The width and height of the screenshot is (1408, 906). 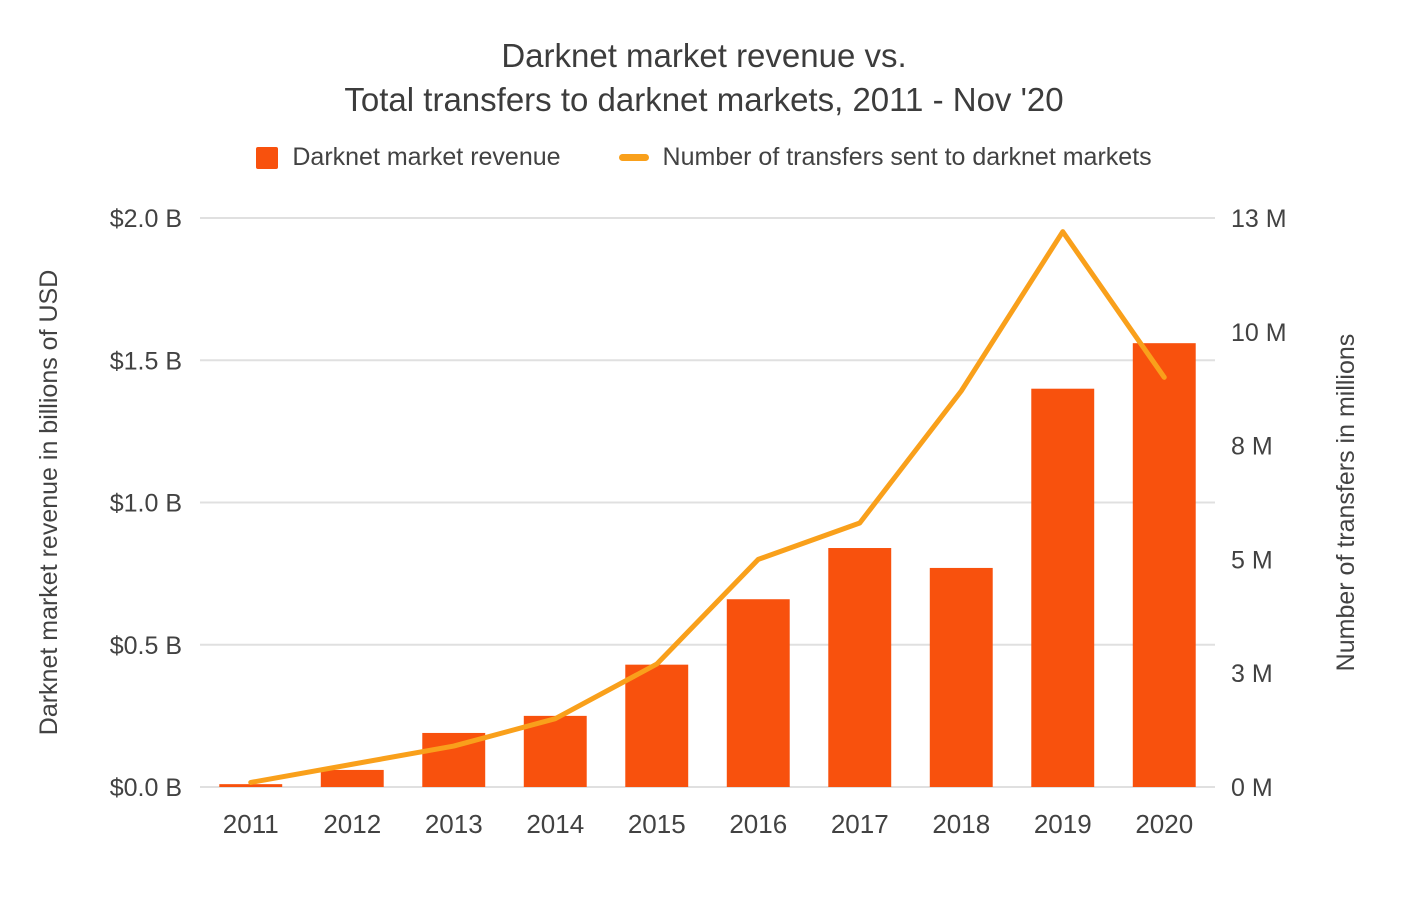 What do you see at coordinates (146, 504) in the screenshot?
I see `left-tick-label: $1.0 B` at bounding box center [146, 504].